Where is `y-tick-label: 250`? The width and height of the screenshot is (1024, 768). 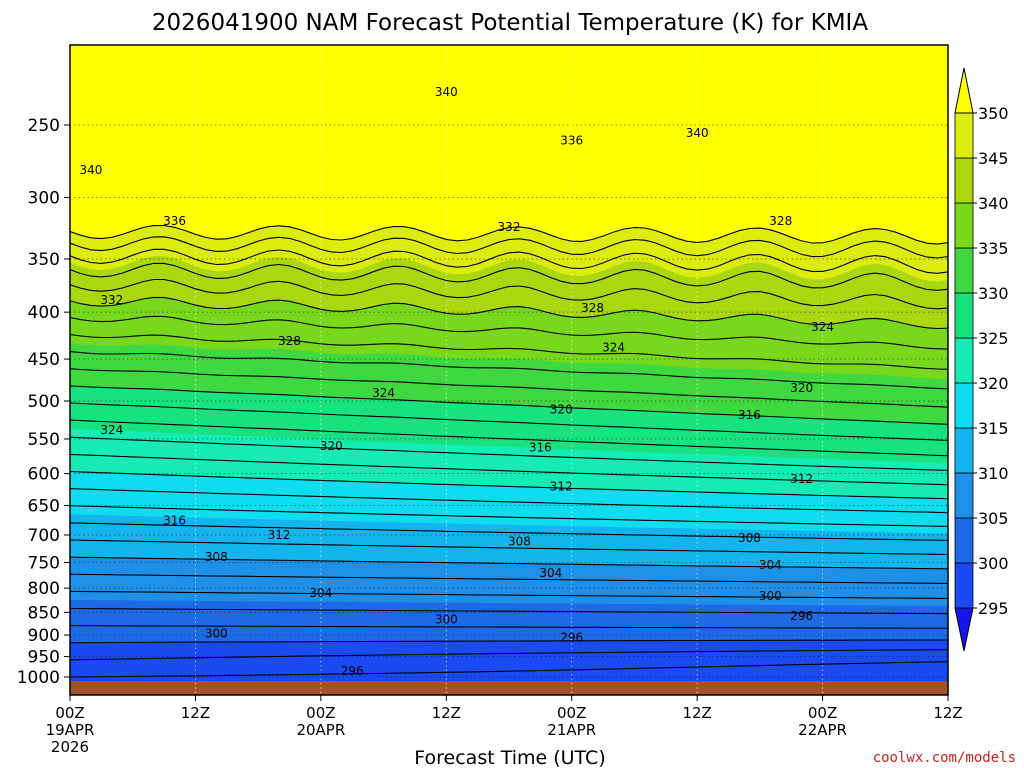 y-tick-label: 250 is located at coordinates (44, 126).